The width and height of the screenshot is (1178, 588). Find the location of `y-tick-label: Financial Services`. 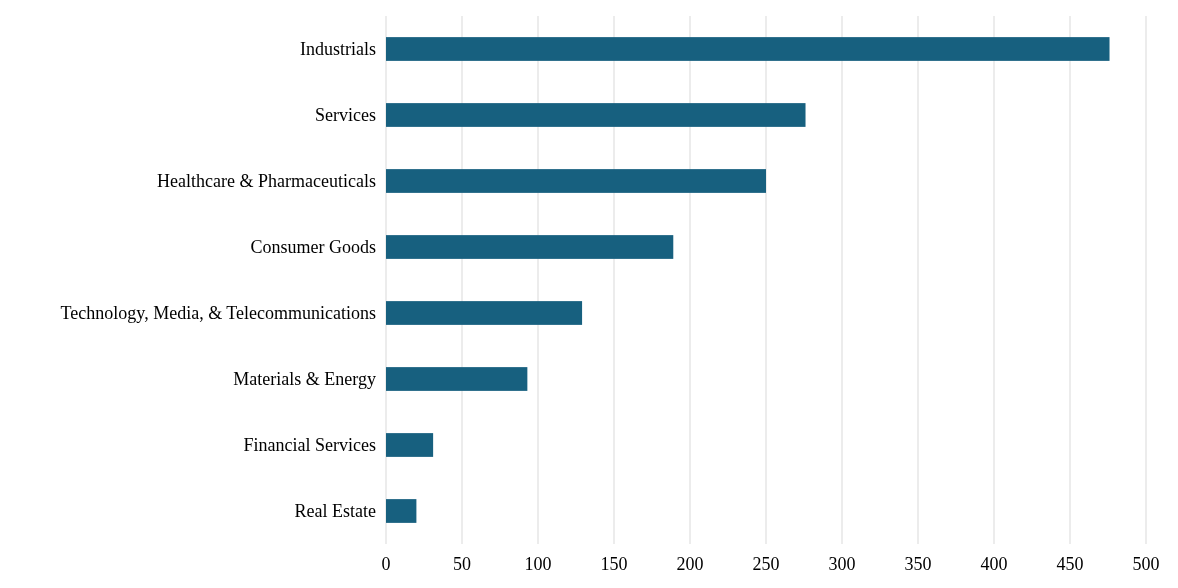

y-tick-label: Financial Services is located at coordinates (309, 445).